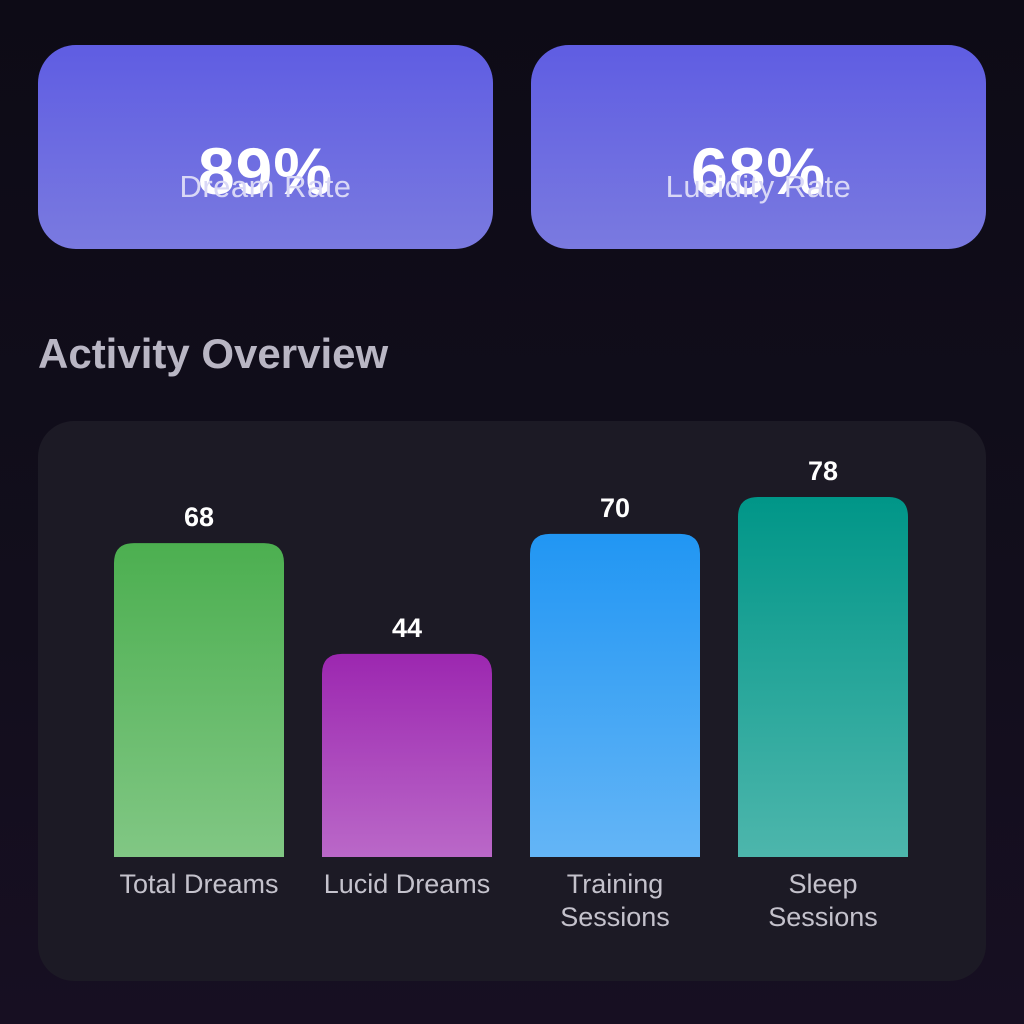 This screenshot has height=1024, width=1024. What do you see at coordinates (213, 353) in the screenshot?
I see `section-title: Activity Overview` at bounding box center [213, 353].